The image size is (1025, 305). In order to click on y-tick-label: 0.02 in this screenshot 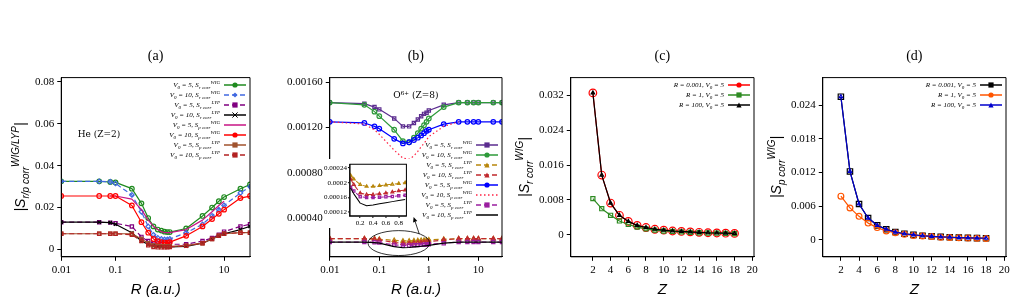, I will do `click(45, 206)`.